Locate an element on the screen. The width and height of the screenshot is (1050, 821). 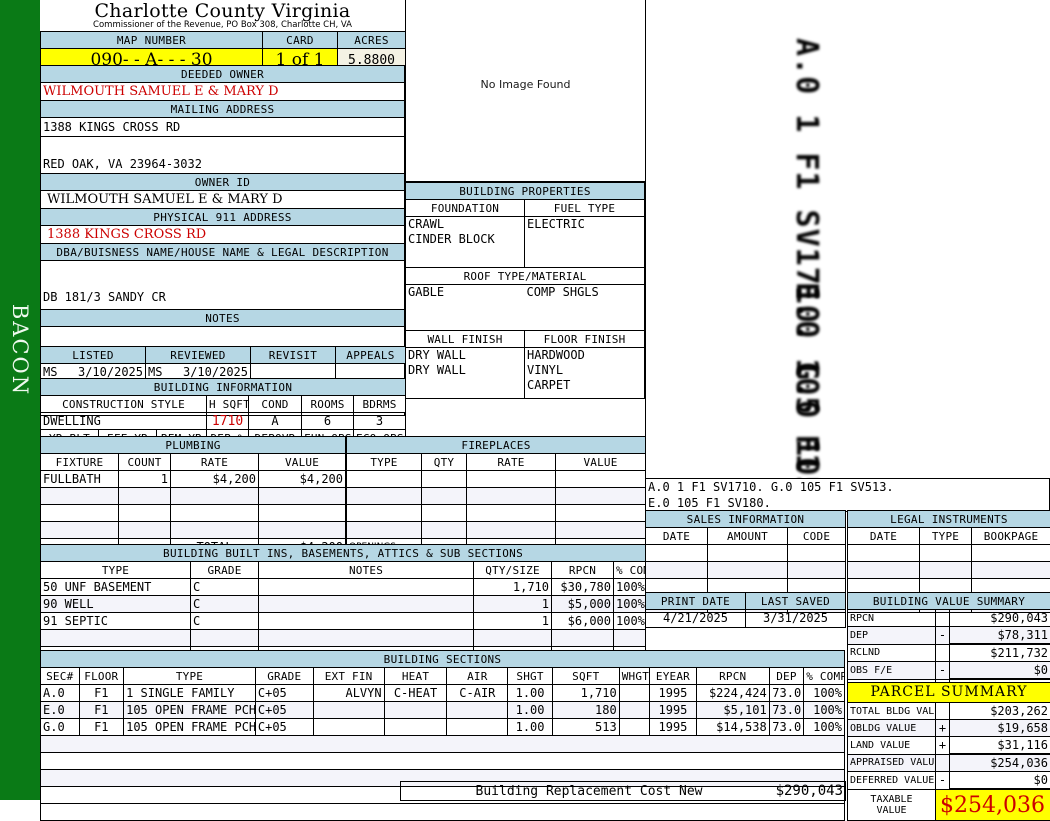
bdrms-value: 3 is located at coordinates (380, 421).